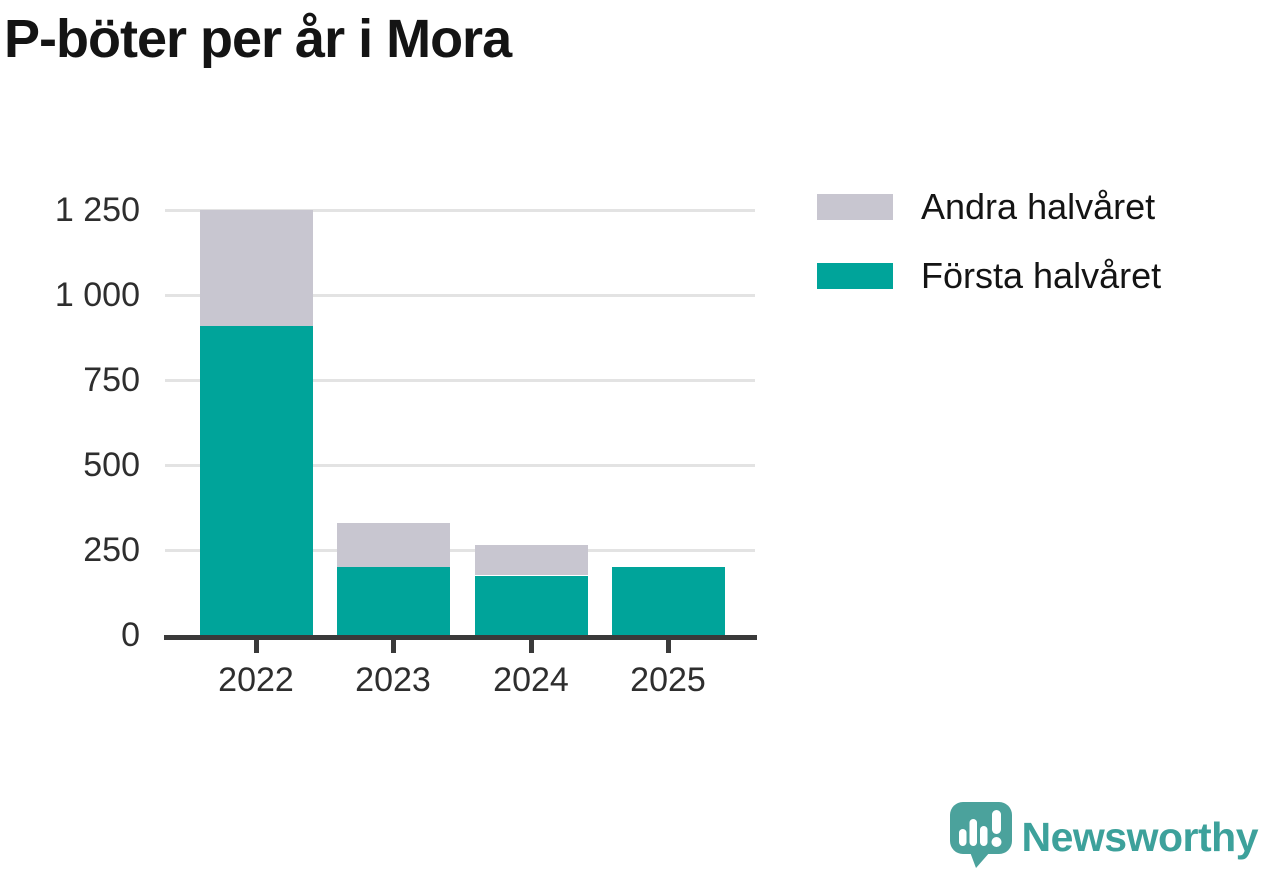  What do you see at coordinates (111, 550) in the screenshot?
I see `y-tick-label-250: 250` at bounding box center [111, 550].